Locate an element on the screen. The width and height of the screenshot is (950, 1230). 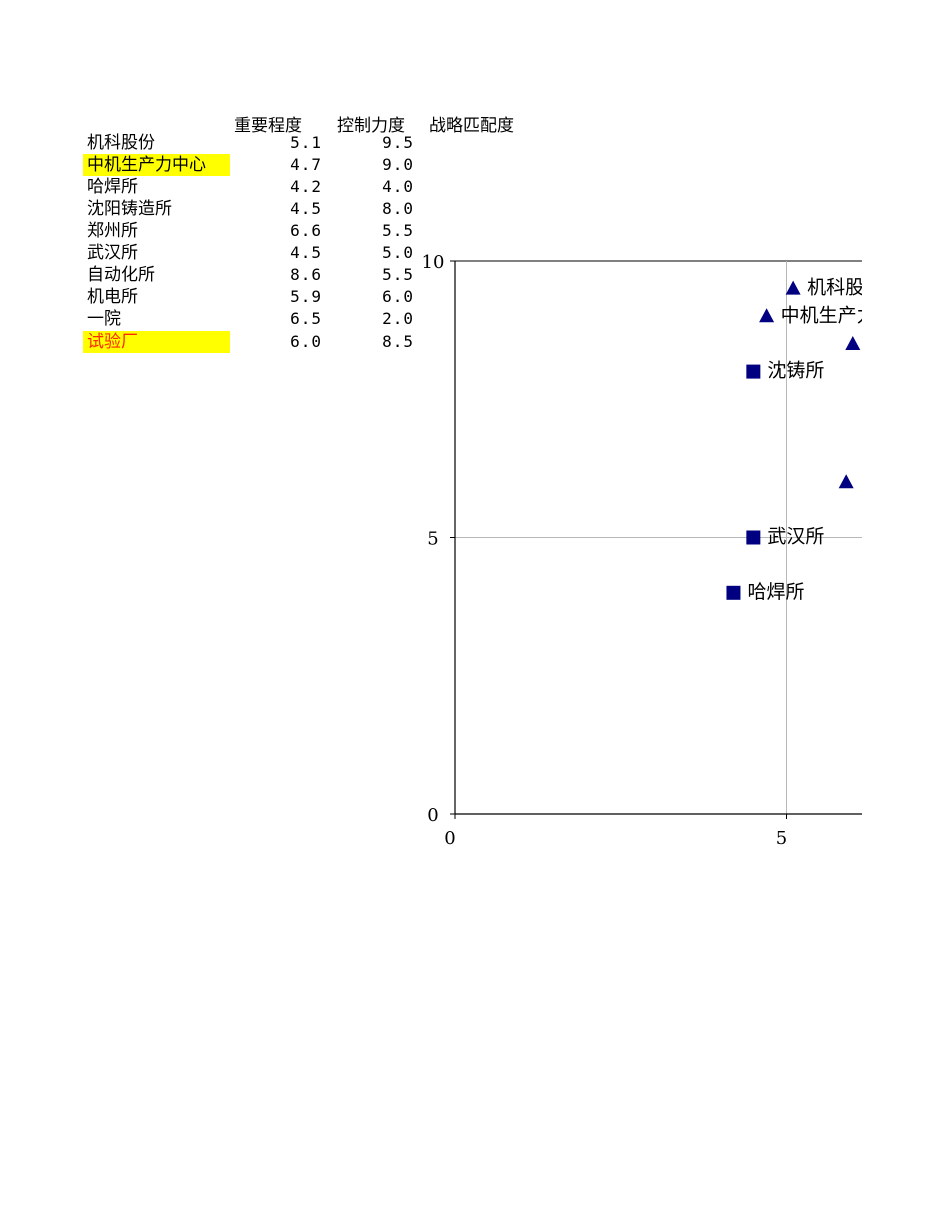
point-label: 中机生产力中心 is located at coordinates (847, 315).